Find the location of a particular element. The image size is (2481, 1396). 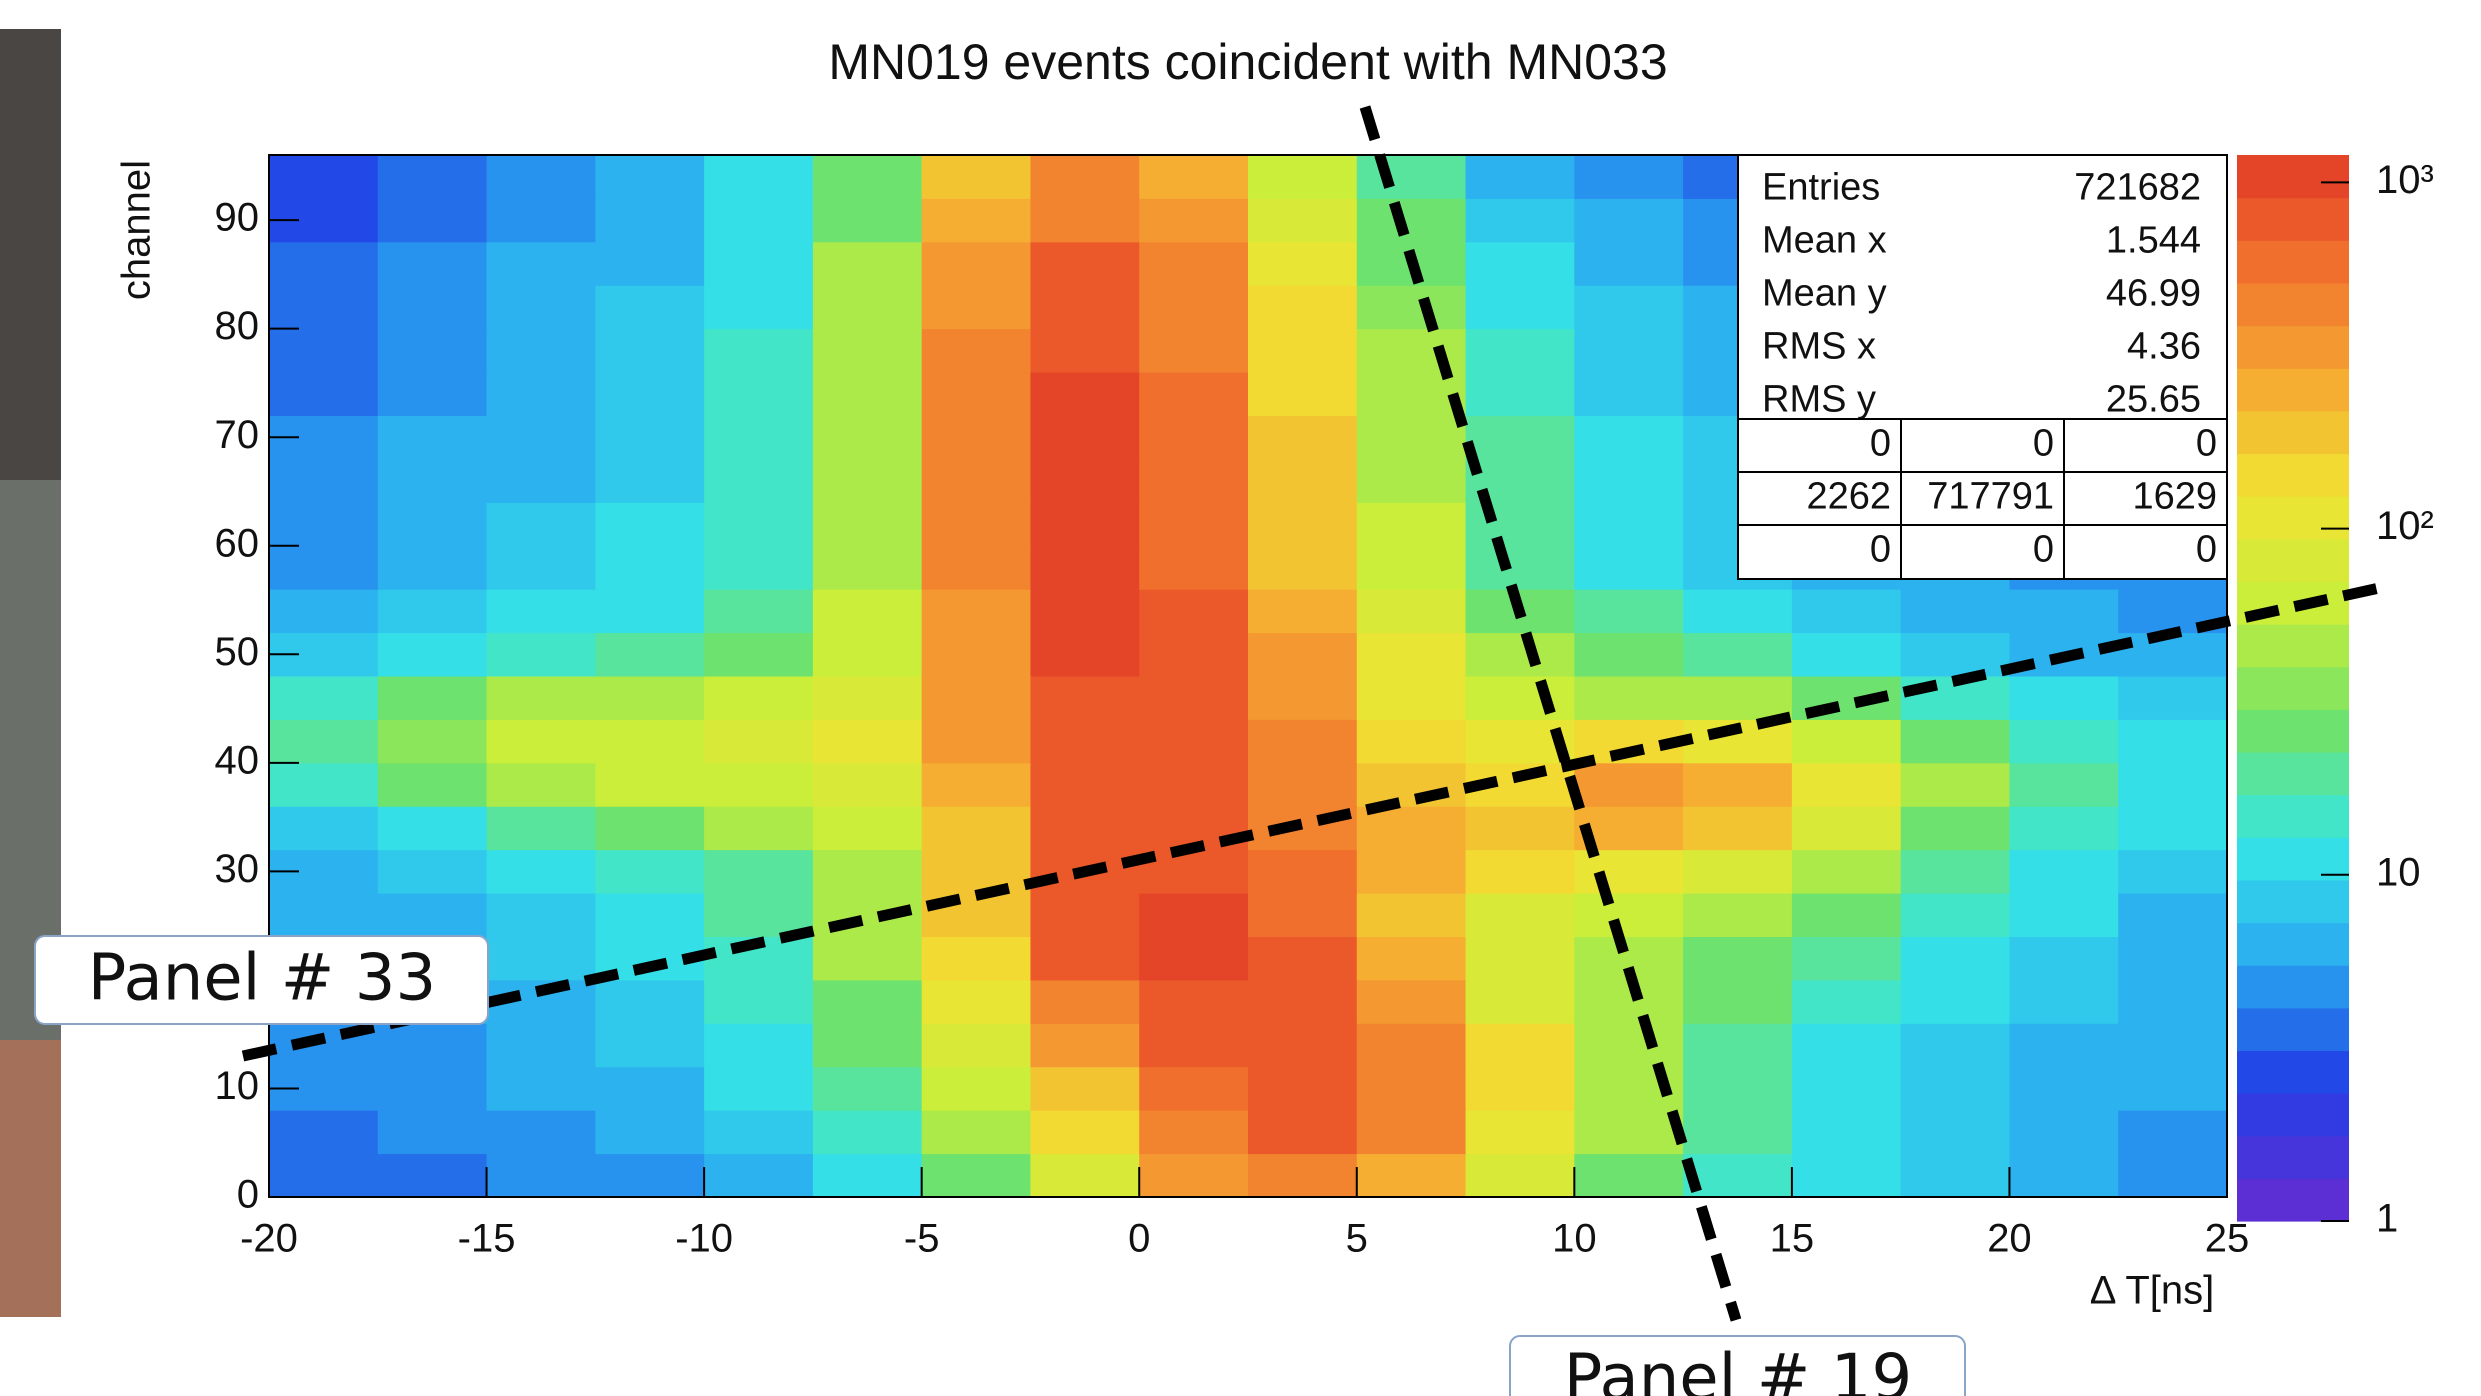

stats-value: 46.99 is located at coordinates (2153, 294).